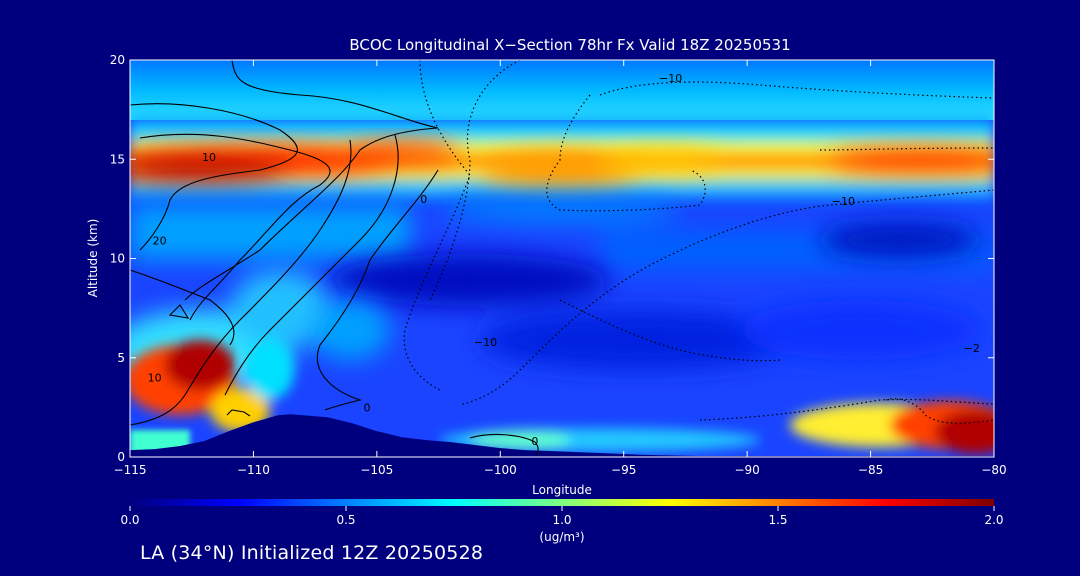 This screenshot has height=576, width=1080. What do you see at coordinates (130, 470) in the screenshot?
I see `x-tick-label: −115` at bounding box center [130, 470].